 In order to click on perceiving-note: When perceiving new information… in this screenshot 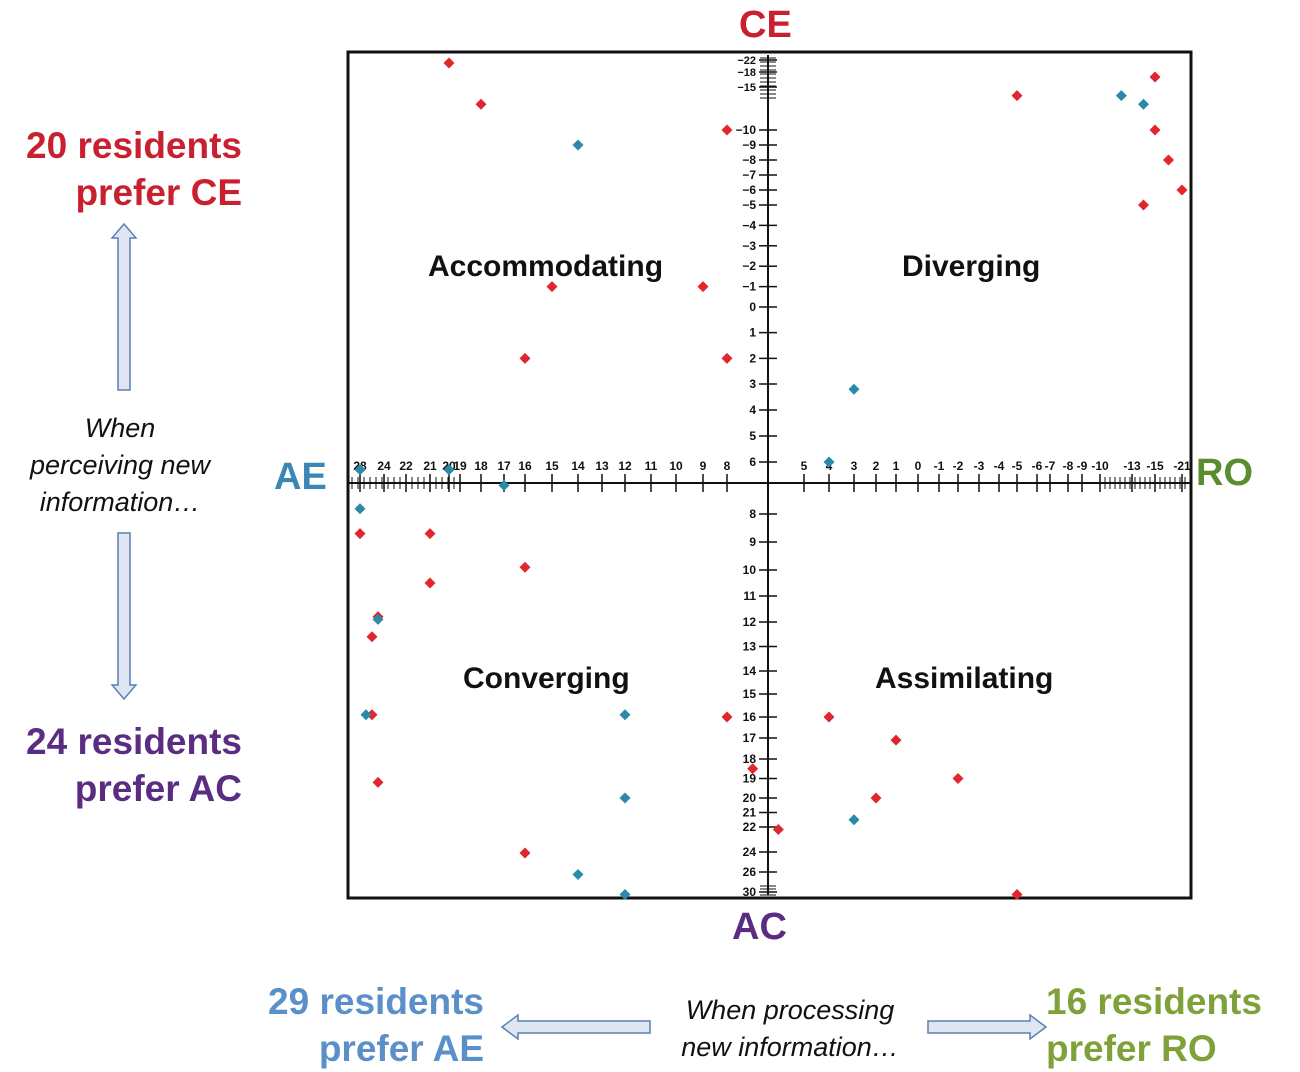, I will do `click(120, 465)`.